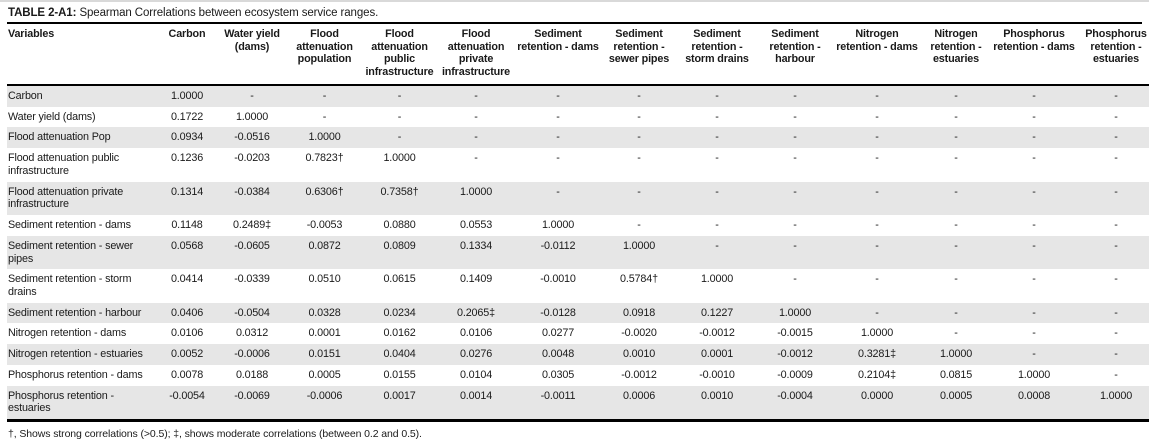  What do you see at coordinates (324, 225) in the screenshot?
I see `correlation-cell: -0.0053` at bounding box center [324, 225].